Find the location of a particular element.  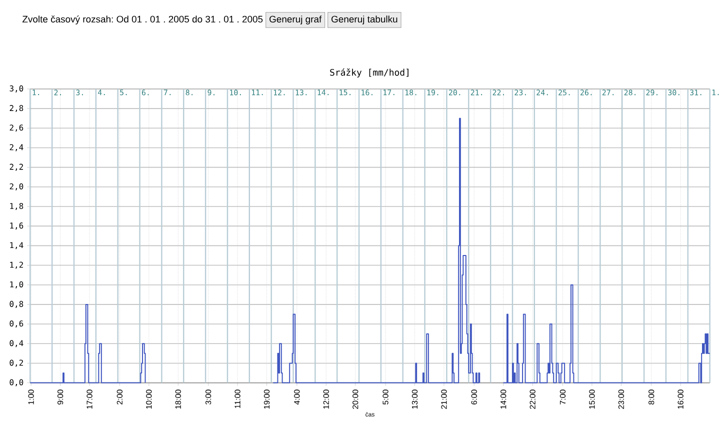

text: Od is located at coordinates (122, 19).